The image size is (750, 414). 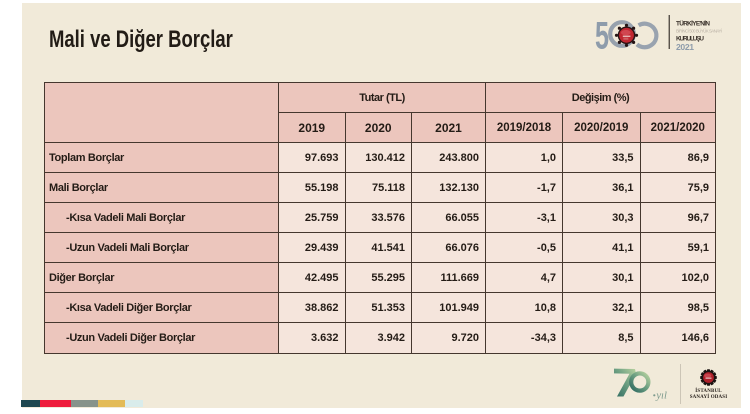 I want to click on svg-text: yıl, so click(x=661, y=396).